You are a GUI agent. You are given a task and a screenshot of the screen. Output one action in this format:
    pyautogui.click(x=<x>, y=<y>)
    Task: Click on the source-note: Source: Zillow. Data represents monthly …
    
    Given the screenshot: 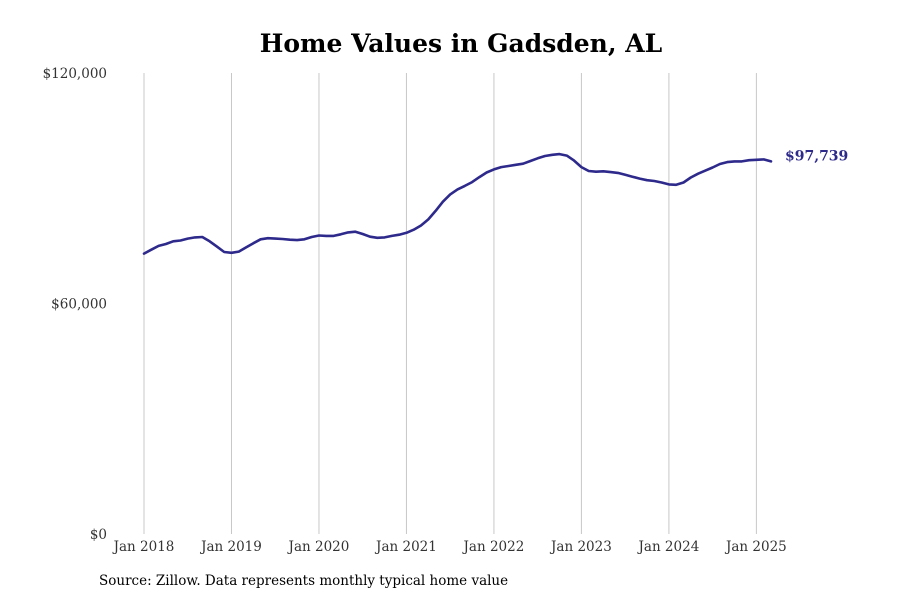 What is the action you would take?
    pyautogui.click(x=304, y=581)
    